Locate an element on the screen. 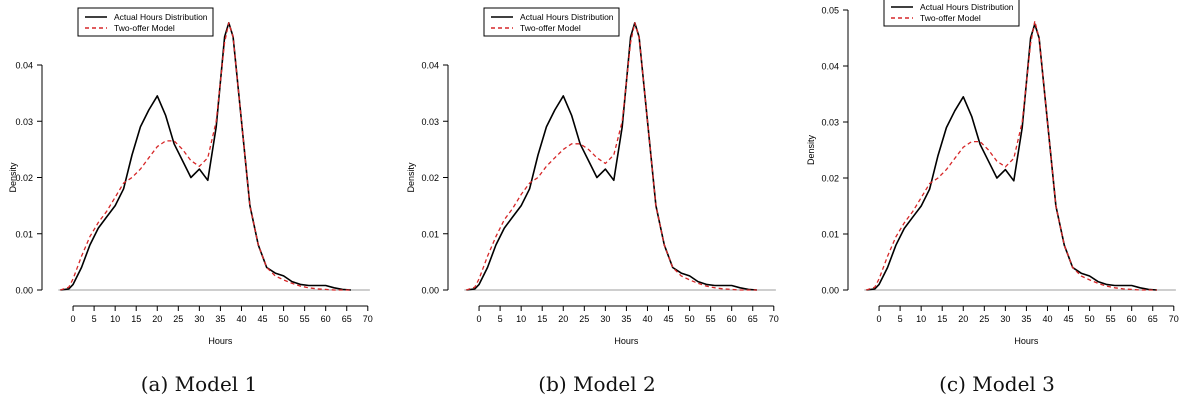  chart-caption-1: (a) Model 1 is located at coordinates (199, 384).